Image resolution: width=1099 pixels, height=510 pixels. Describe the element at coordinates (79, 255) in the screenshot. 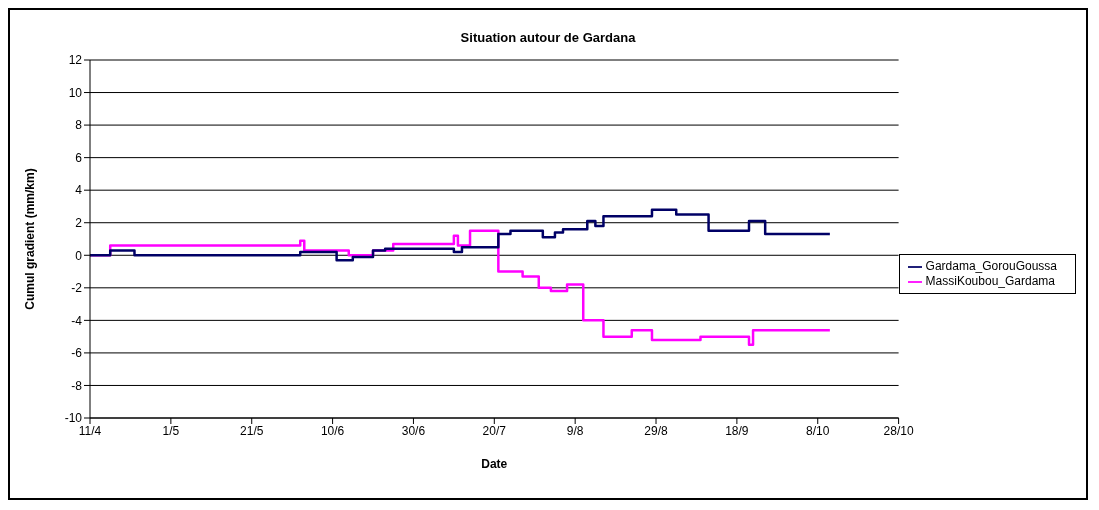

I see `y-tick-label: 0` at that location.